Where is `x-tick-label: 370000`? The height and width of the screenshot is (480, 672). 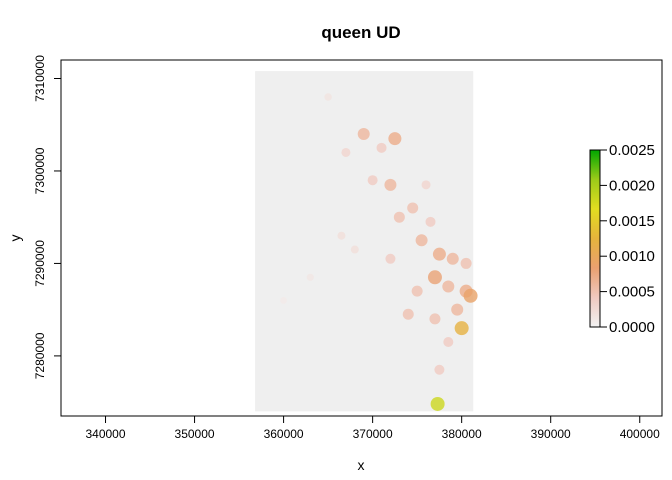
x-tick-label: 370000 is located at coordinates (373, 434).